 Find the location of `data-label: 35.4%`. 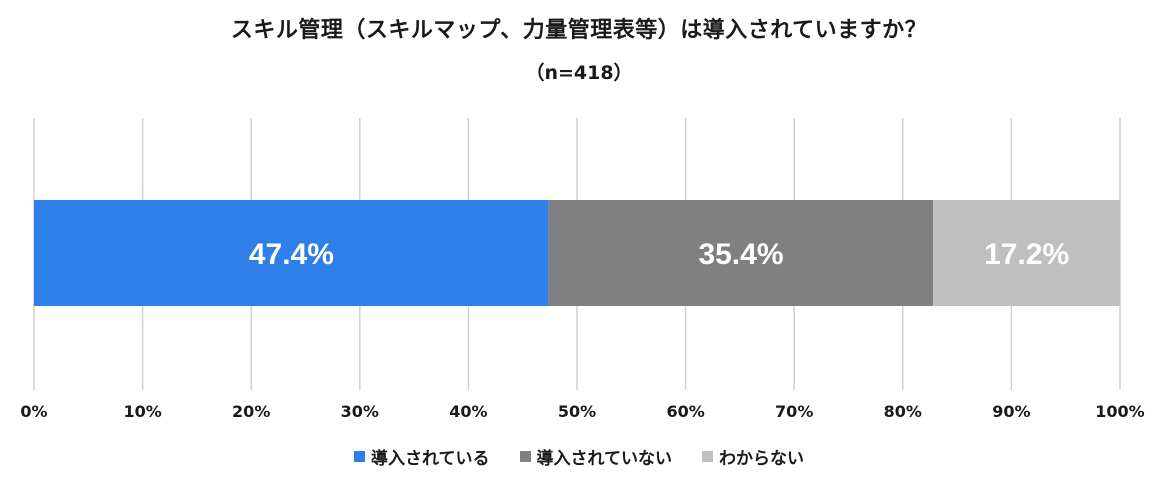

data-label: 35.4% is located at coordinates (740, 254).